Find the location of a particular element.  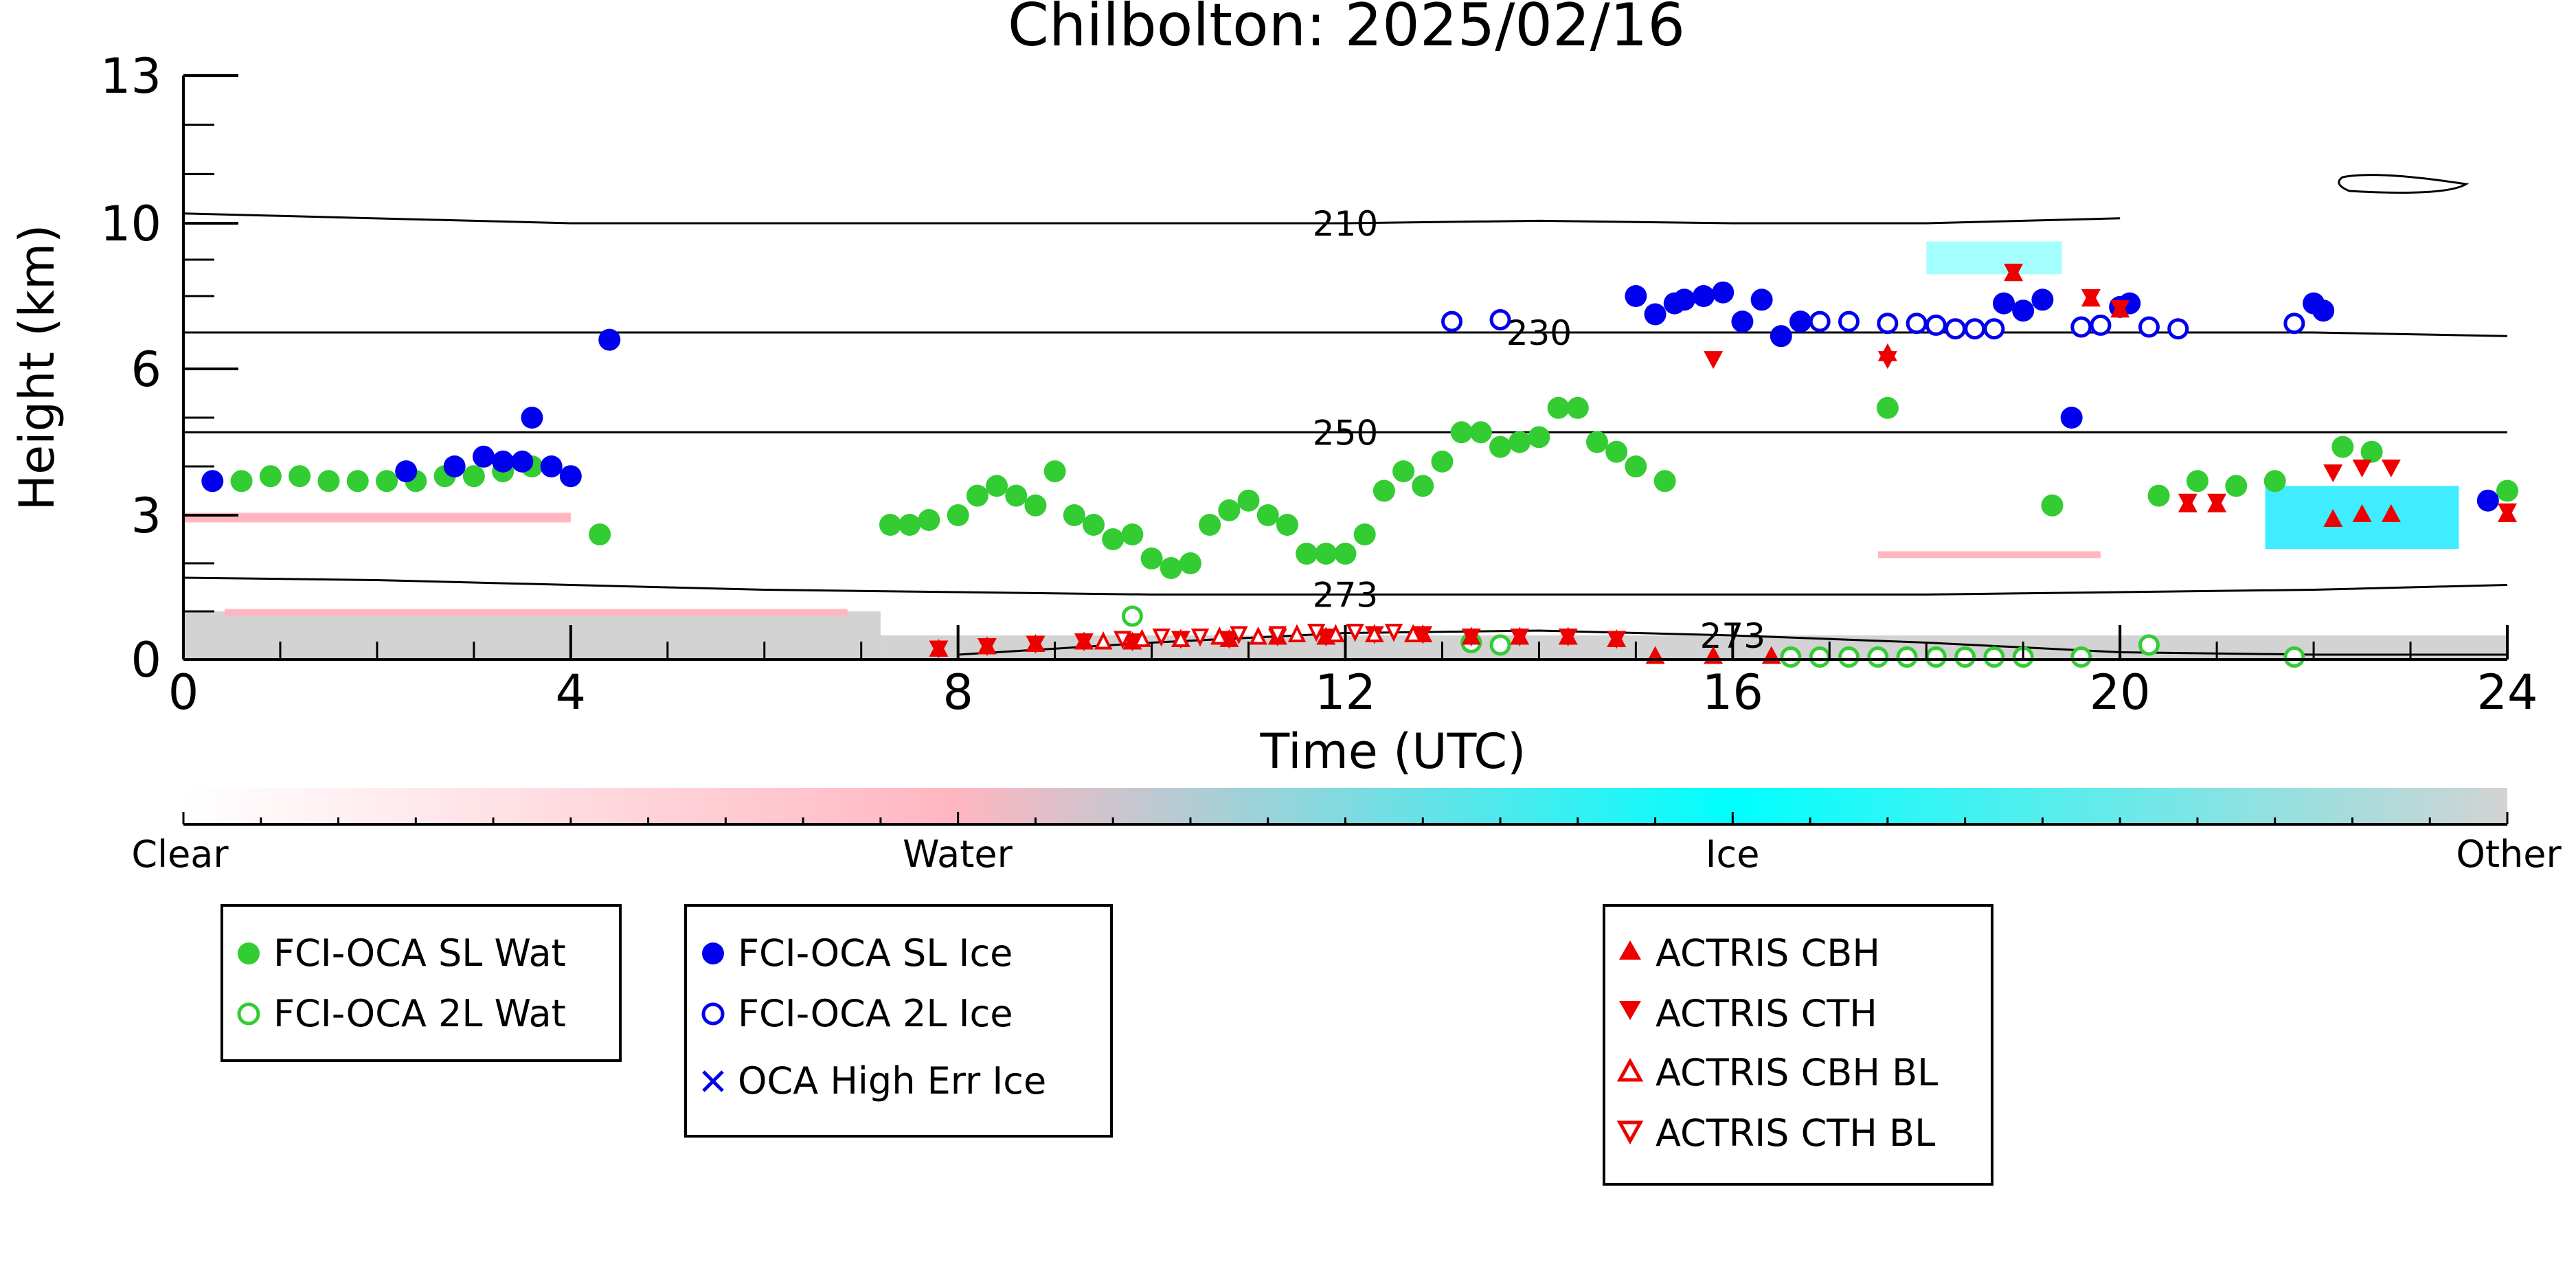

legend-label-cbh-bl: ACTRIS CBH BL is located at coordinates (1797, 1072).